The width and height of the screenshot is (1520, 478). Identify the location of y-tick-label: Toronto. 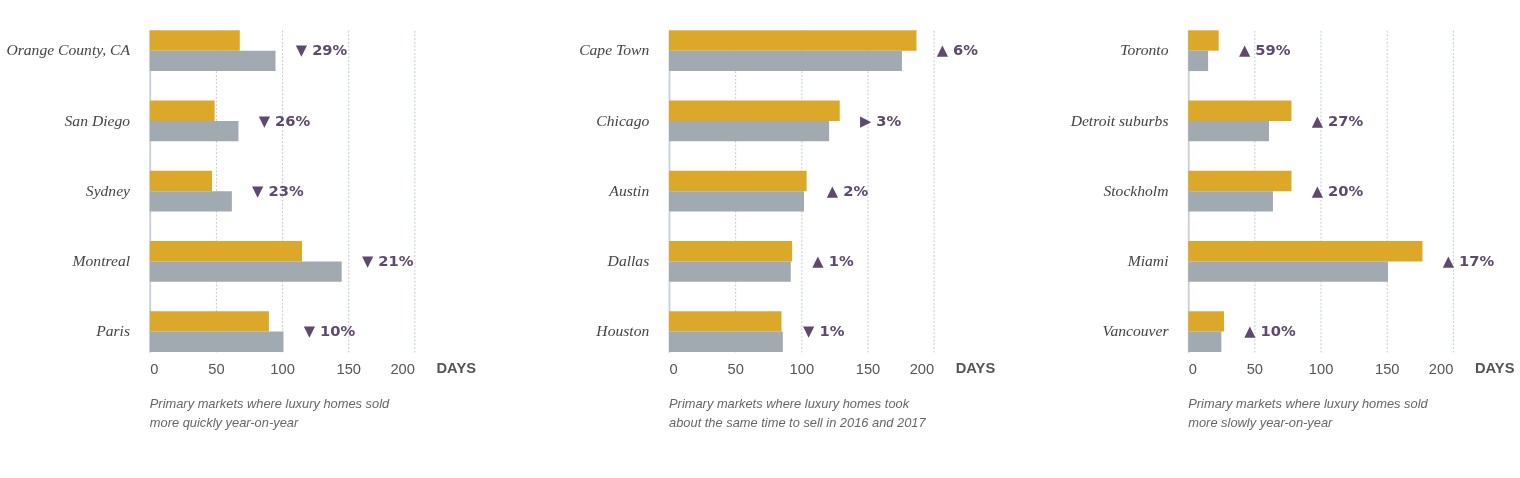
(1144, 50).